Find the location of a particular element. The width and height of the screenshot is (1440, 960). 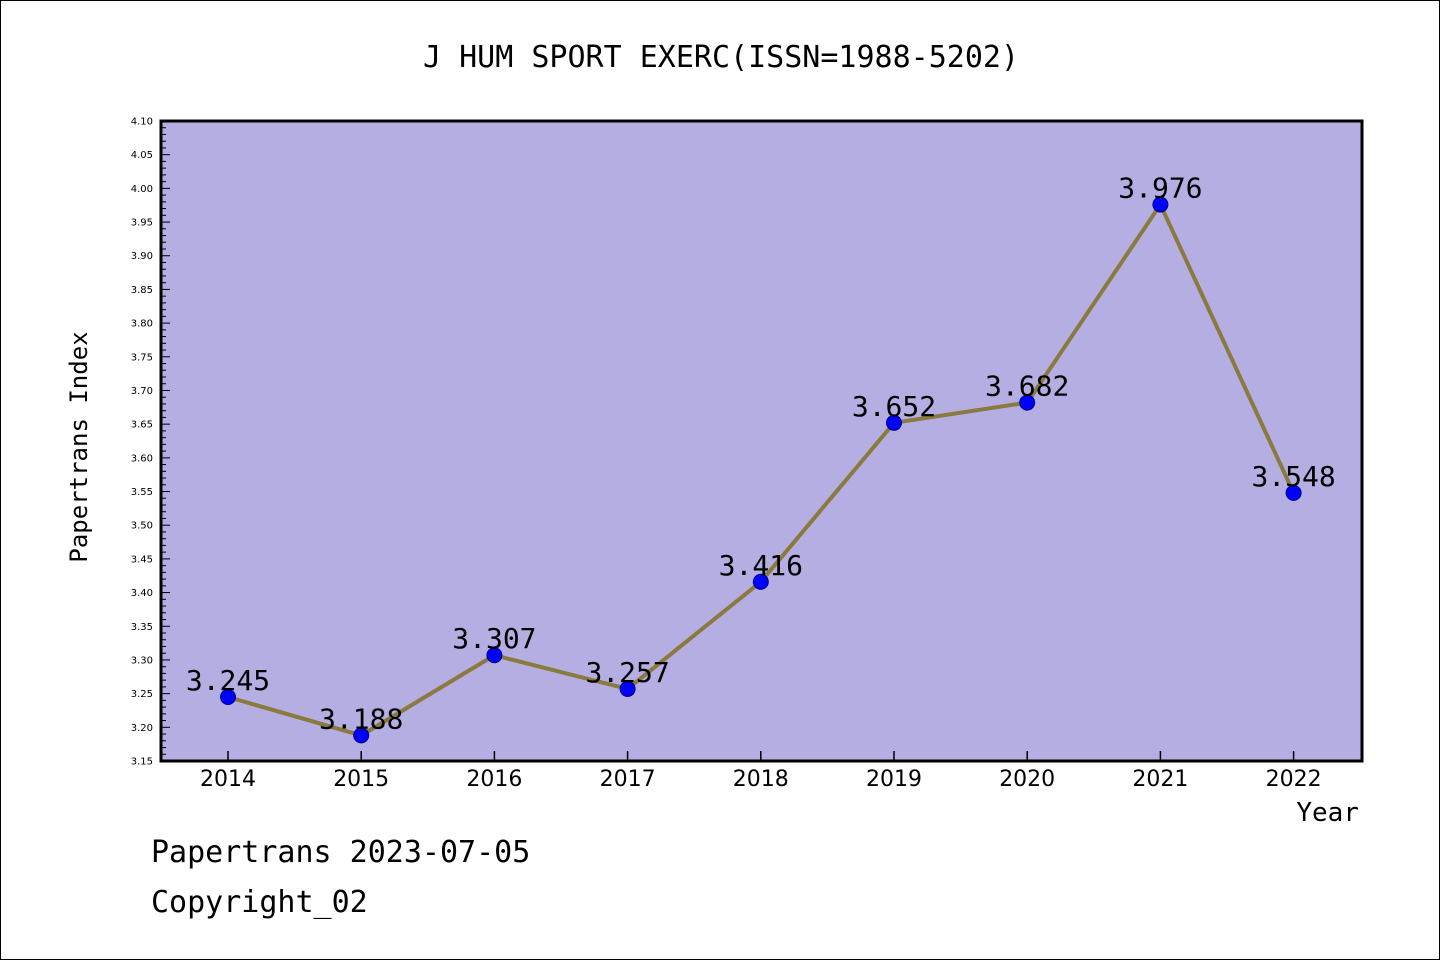

x-tick-label: 2019 is located at coordinates (894, 779).